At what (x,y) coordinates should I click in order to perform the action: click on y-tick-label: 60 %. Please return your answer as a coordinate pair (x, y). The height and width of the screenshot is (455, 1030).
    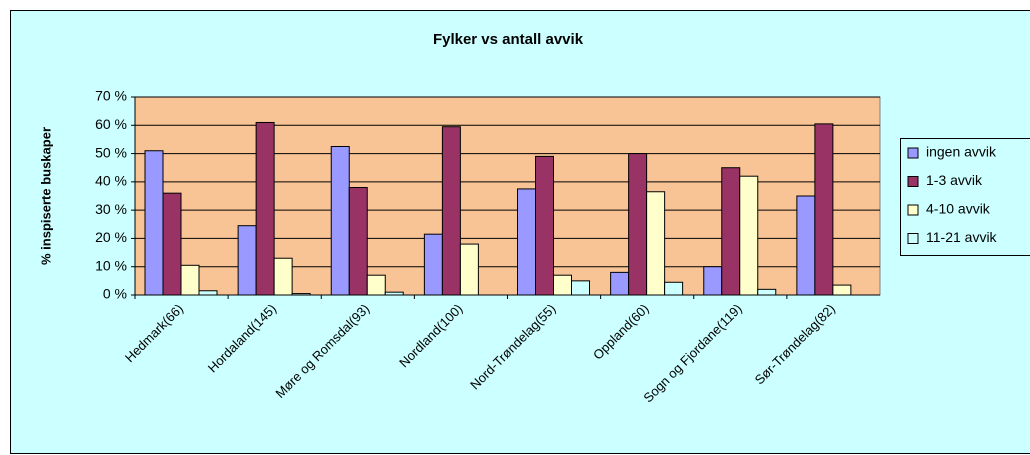
    Looking at the image, I should click on (111, 124).